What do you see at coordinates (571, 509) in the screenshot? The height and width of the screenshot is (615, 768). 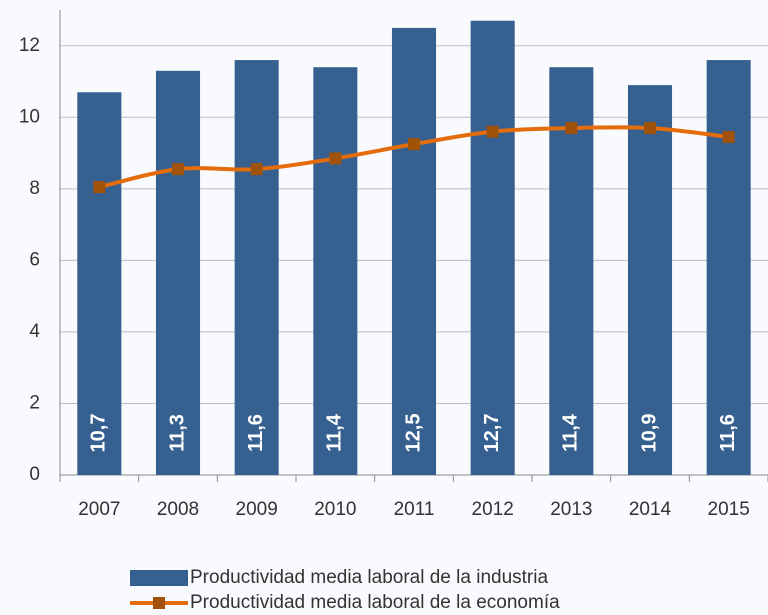 I see `x-tick-label: 2013` at bounding box center [571, 509].